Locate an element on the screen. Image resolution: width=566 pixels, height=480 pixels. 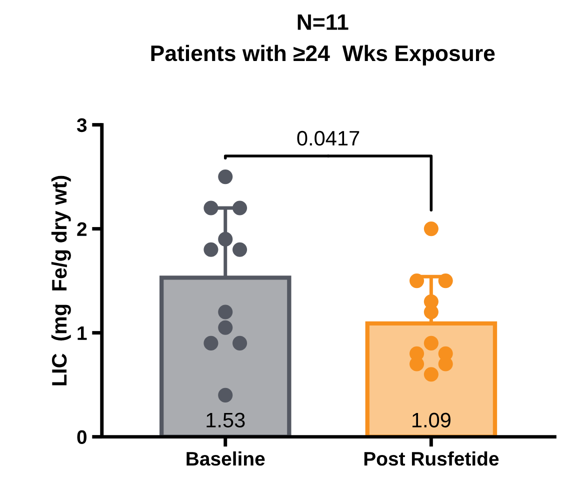
y-axis-title: LIC (mg Fe/g dry wt) is located at coordinates (61, 281).